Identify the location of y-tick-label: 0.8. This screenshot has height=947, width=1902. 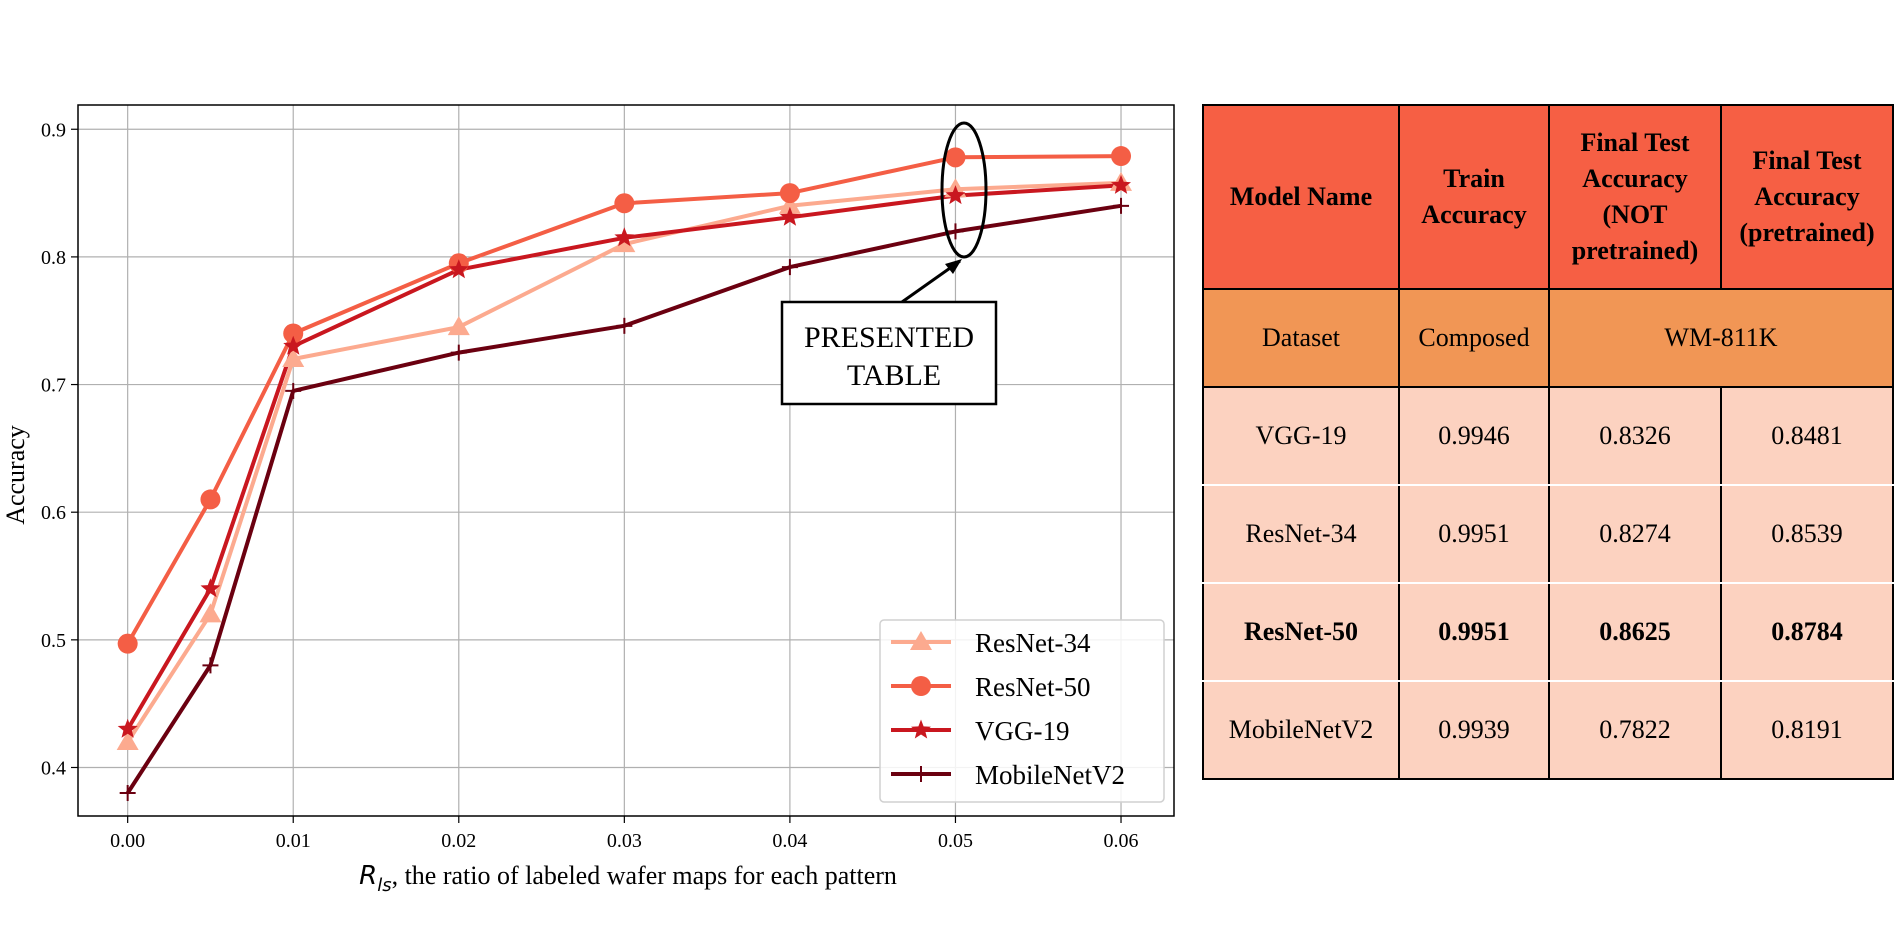
(53, 258).